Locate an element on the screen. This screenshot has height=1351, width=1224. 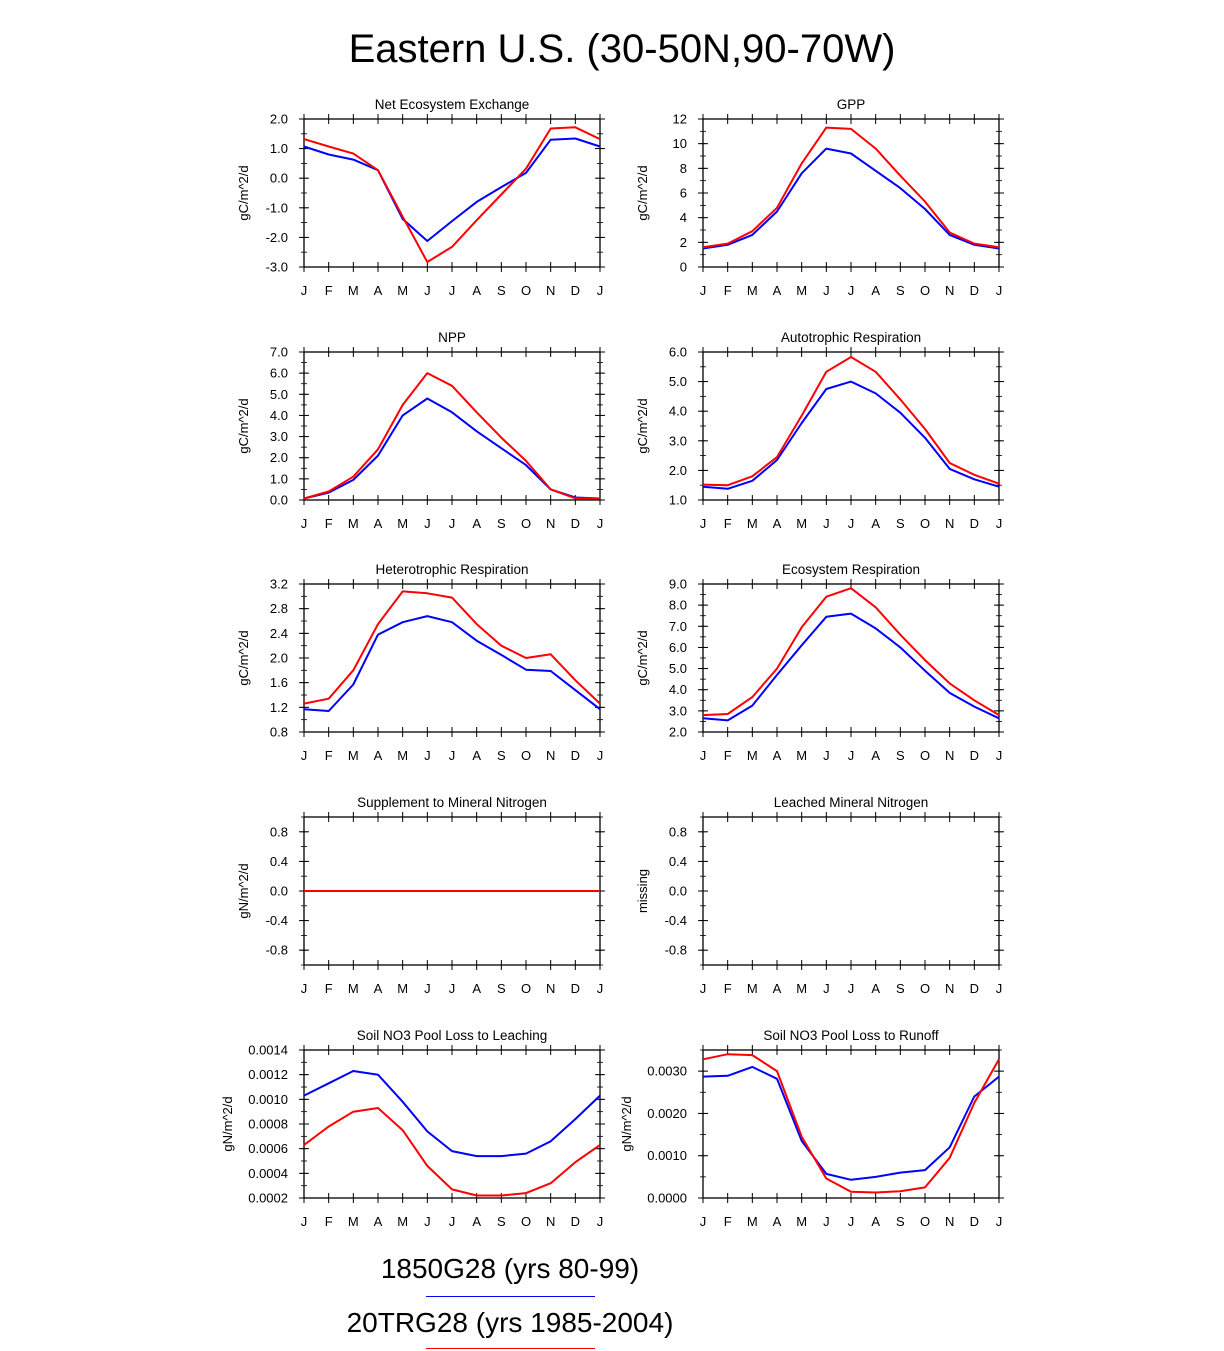
panel3-ylabel: gC/m^2/d is located at coordinates (642, 425).